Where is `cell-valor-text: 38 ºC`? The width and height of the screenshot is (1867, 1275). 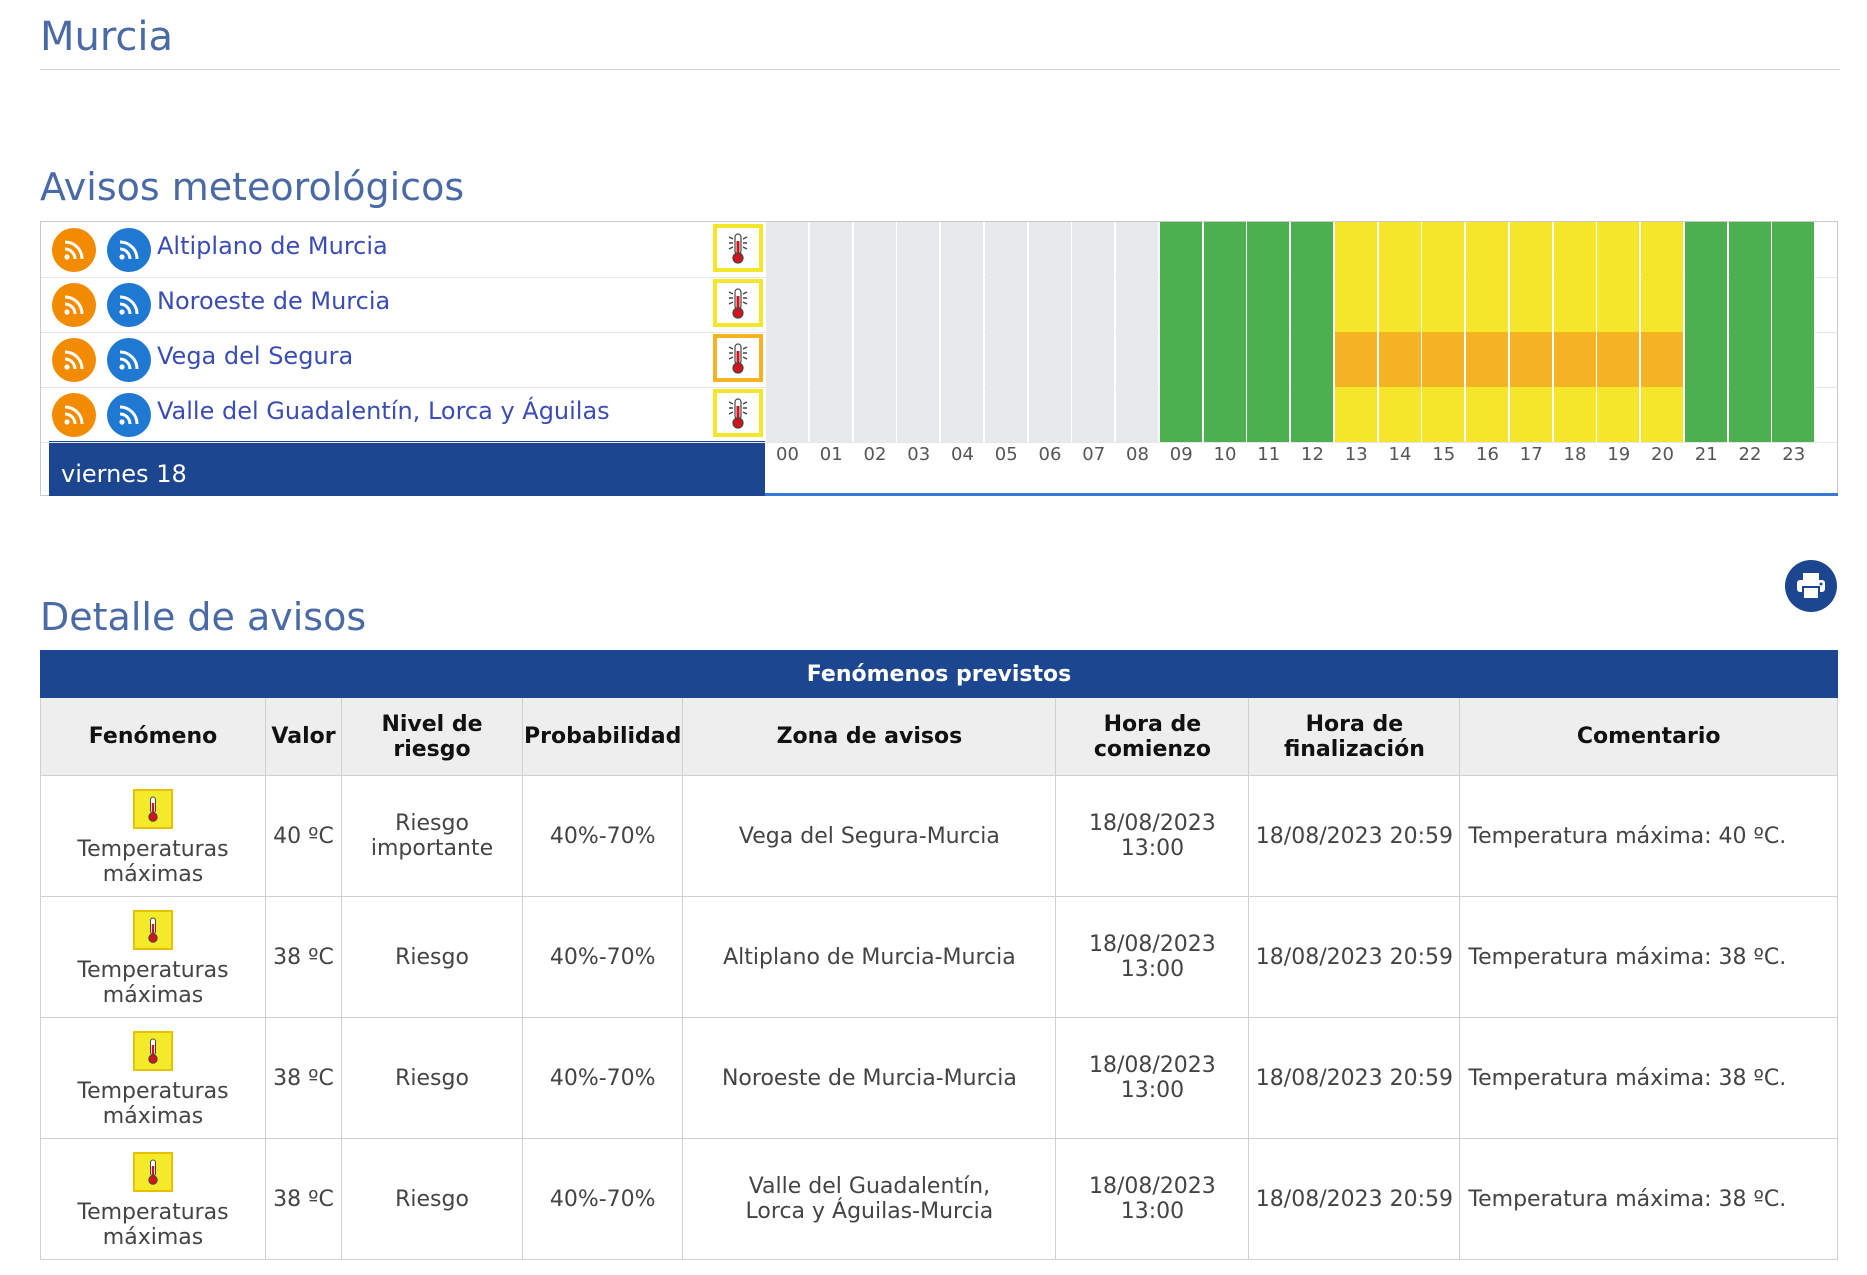
cell-valor-text: 38 ºC is located at coordinates (303, 957).